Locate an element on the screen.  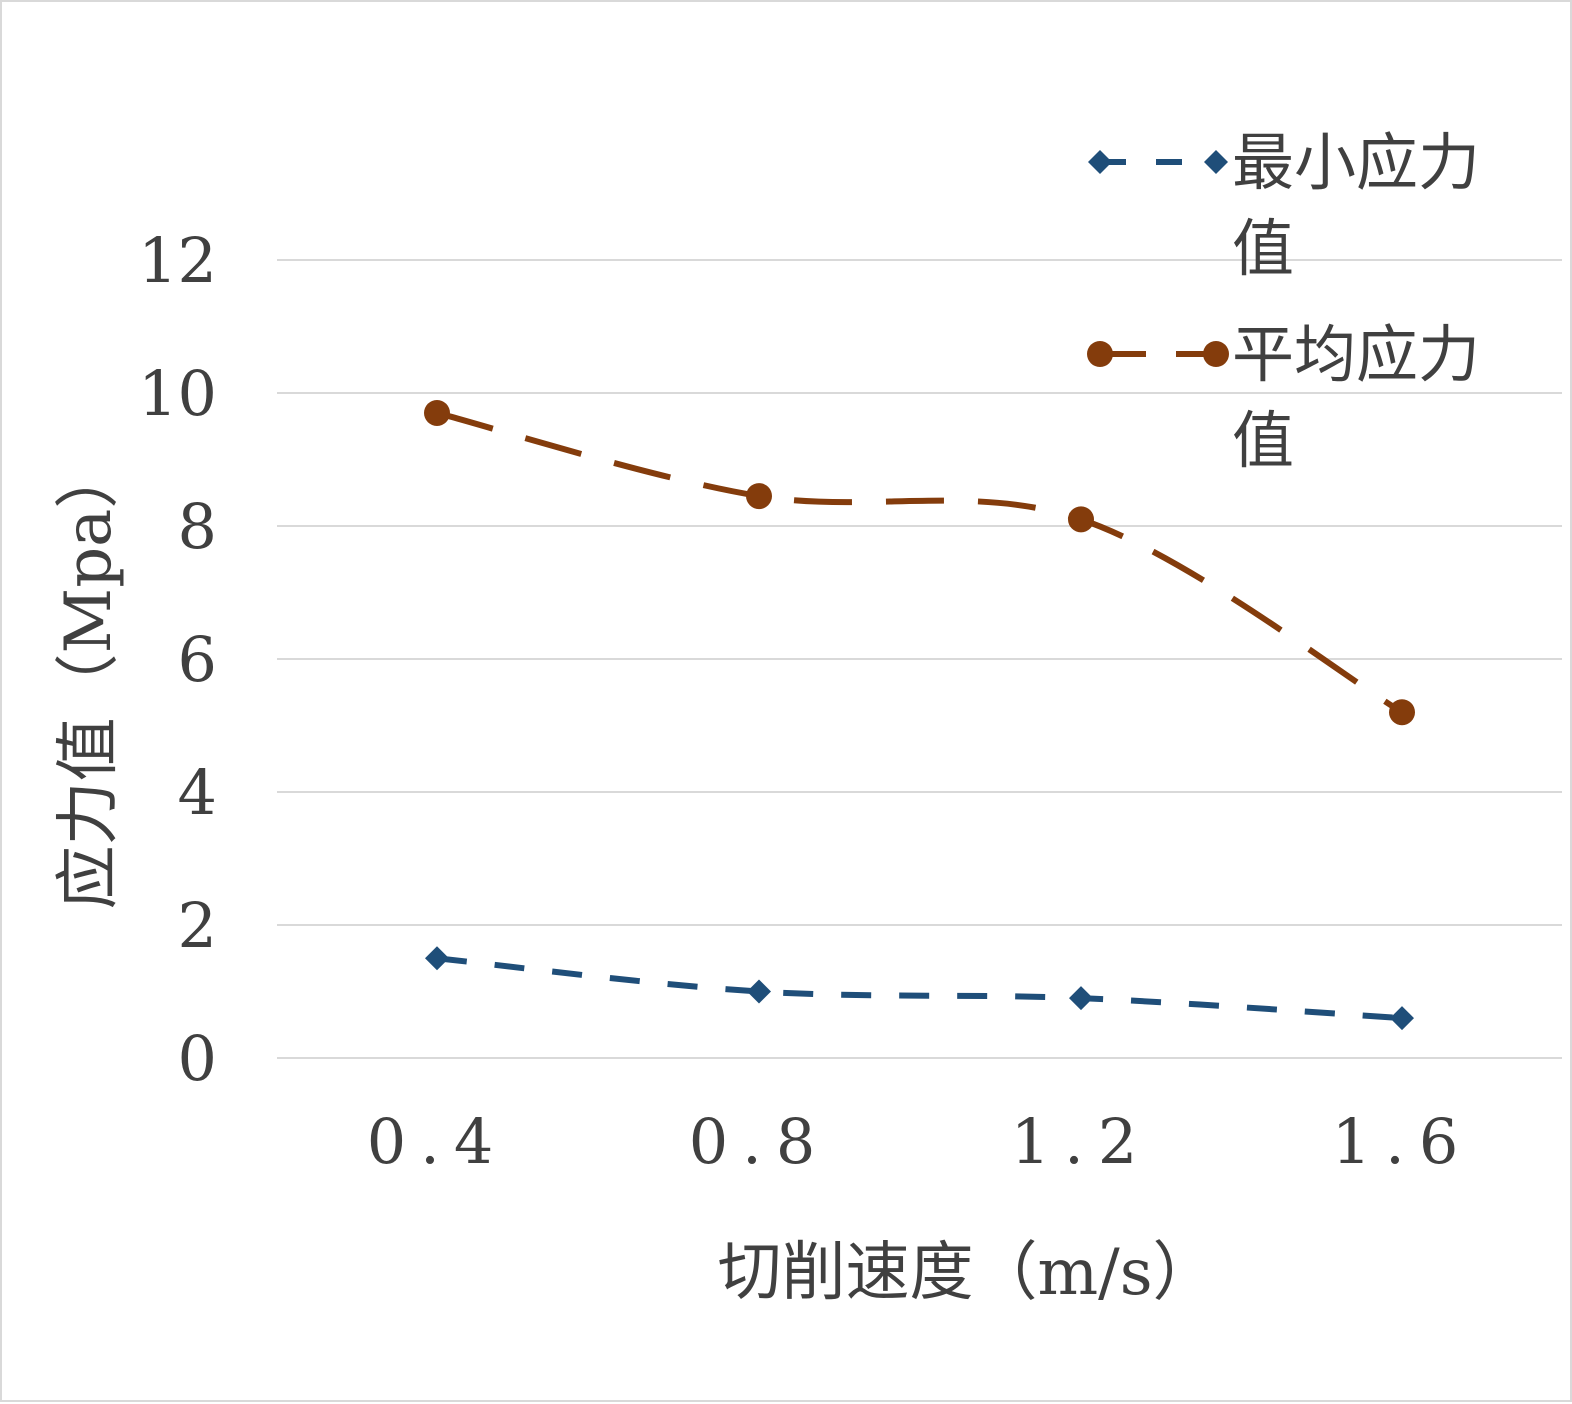
y-tick-label: 10 is located at coordinates (177, 393).